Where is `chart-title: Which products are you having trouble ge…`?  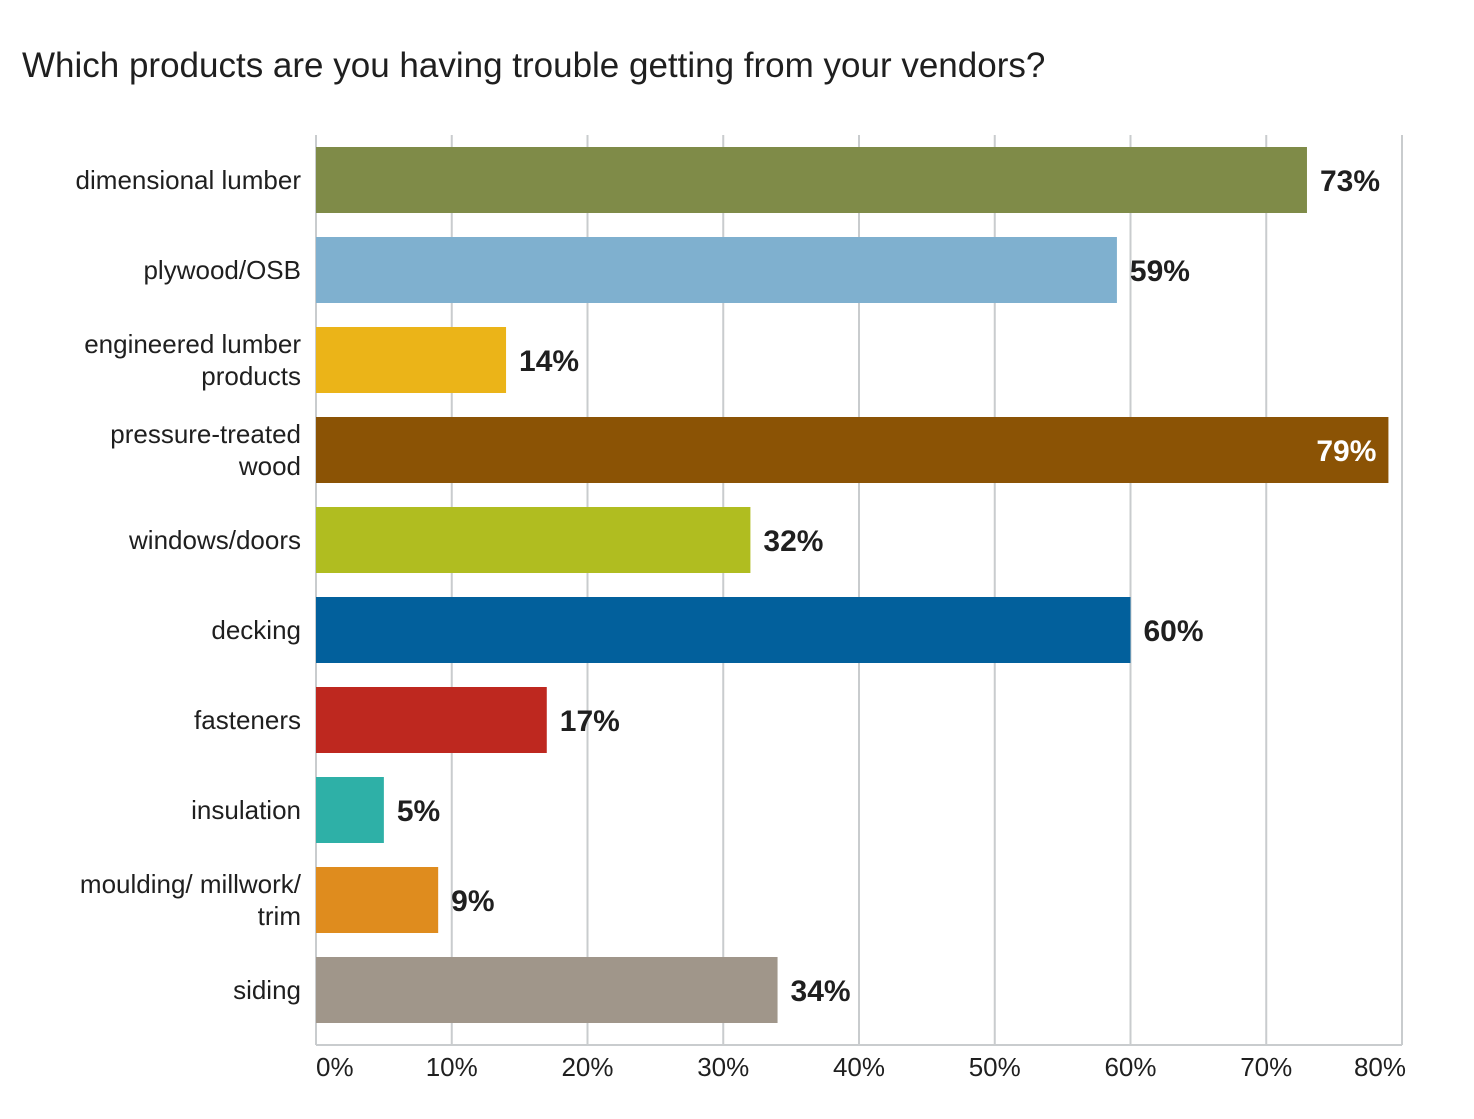 chart-title: Which products are you having trouble ge… is located at coordinates (534, 65).